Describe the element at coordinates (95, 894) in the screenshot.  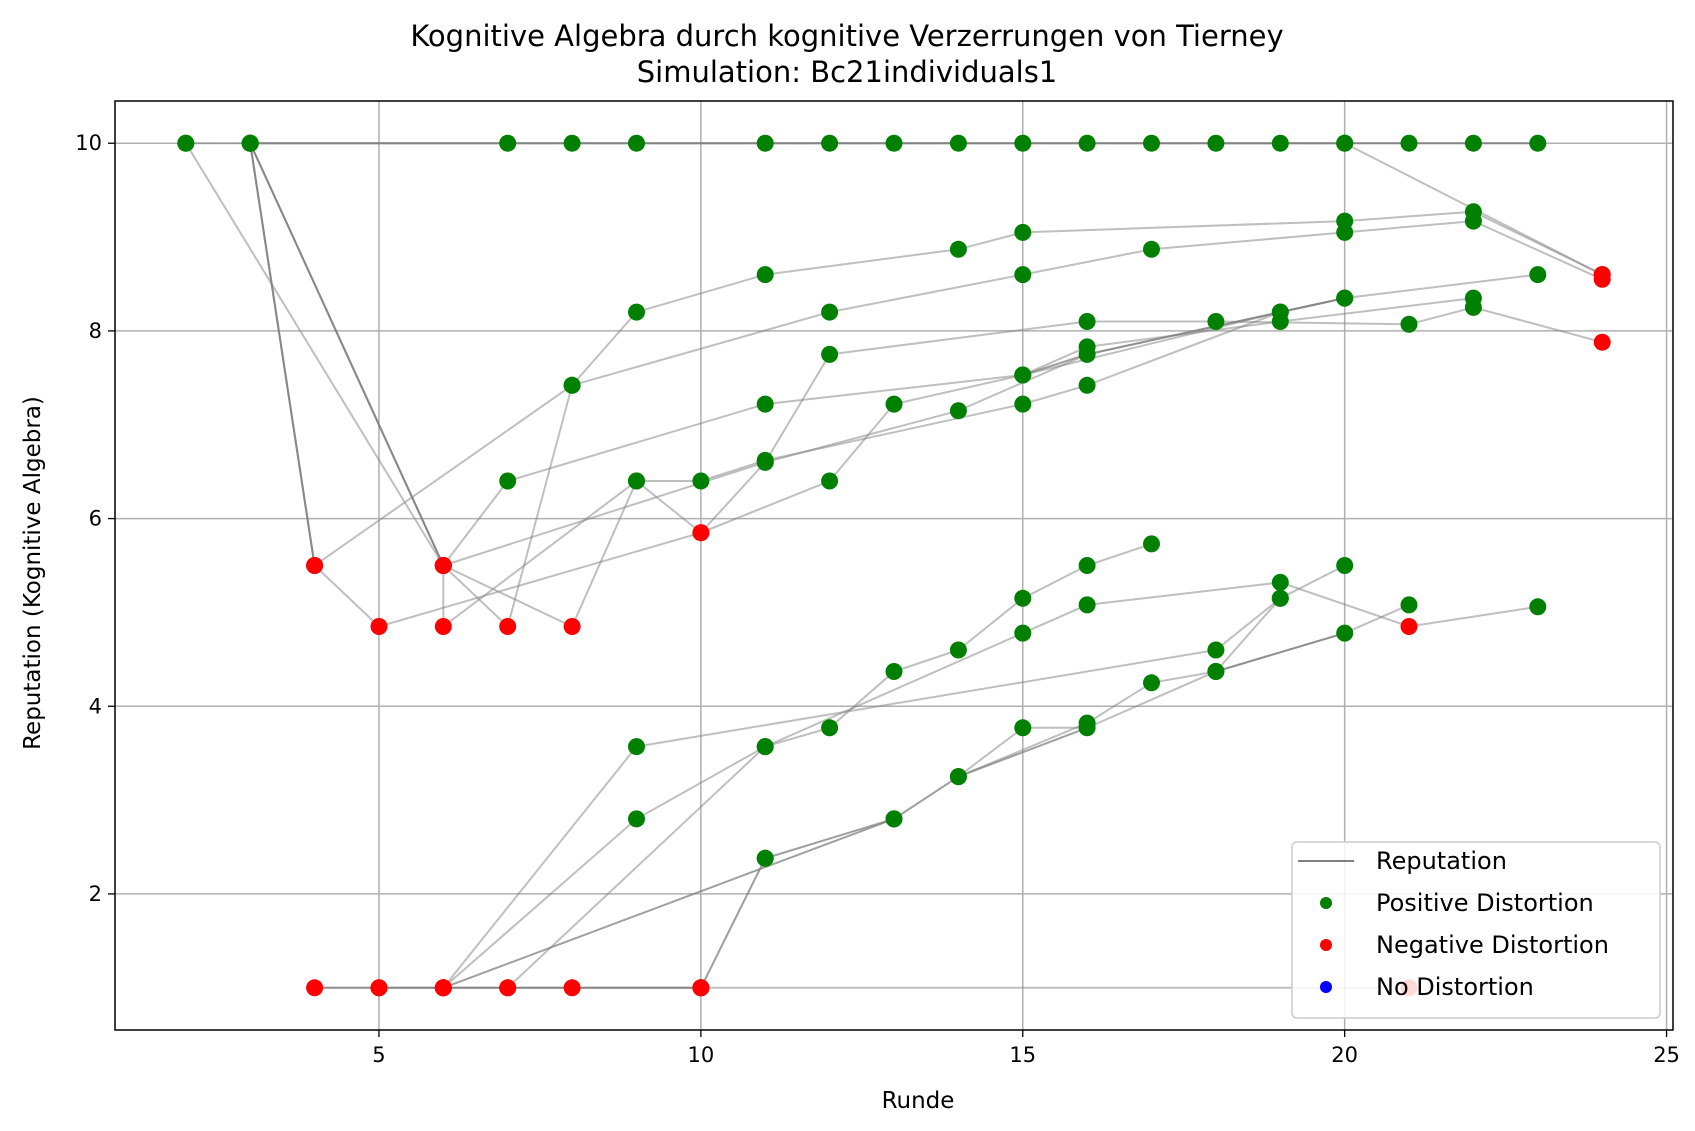
I see `y-tick-label: 2` at that location.